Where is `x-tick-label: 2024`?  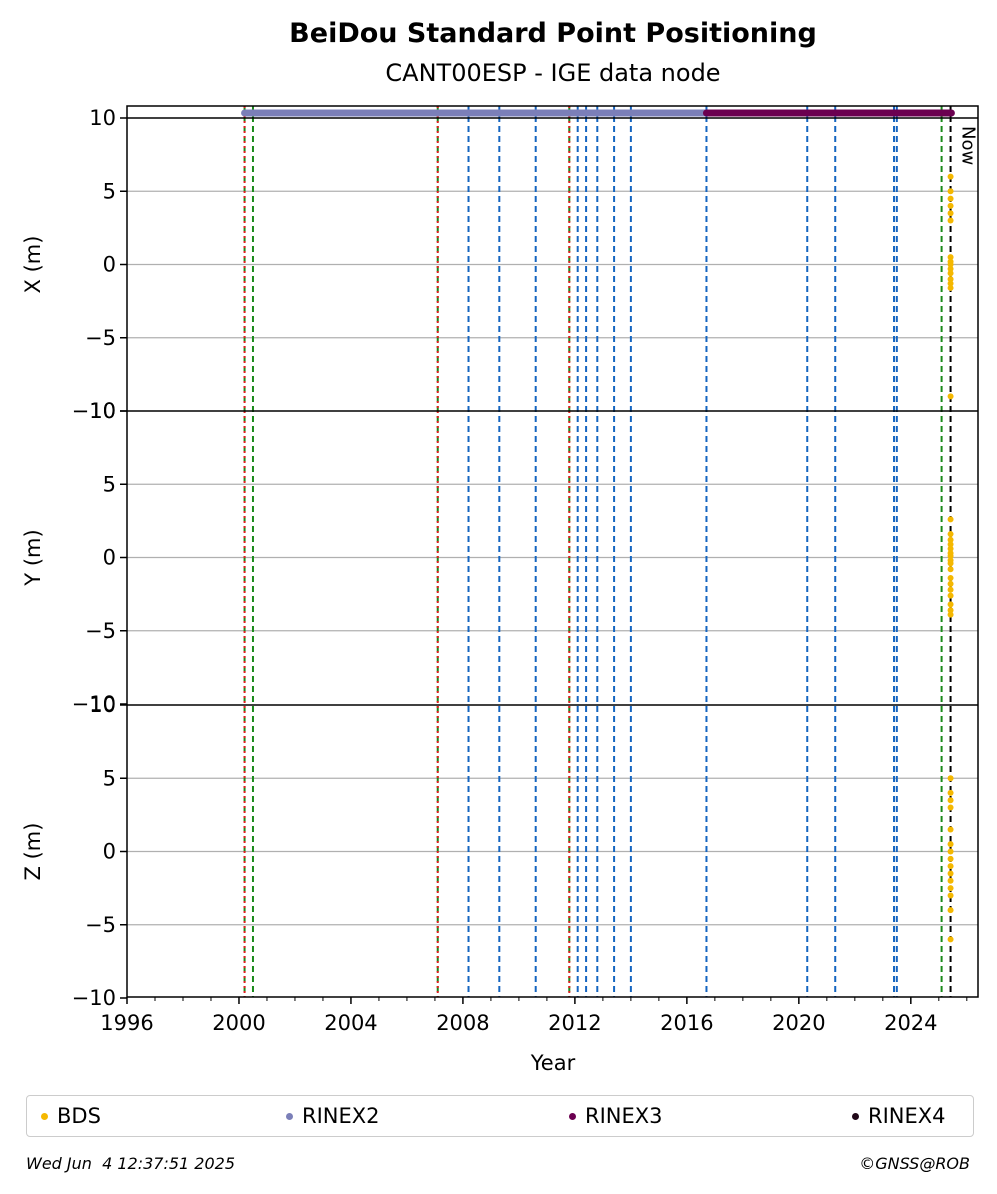
x-tick-label: 2024 is located at coordinates (910, 1023).